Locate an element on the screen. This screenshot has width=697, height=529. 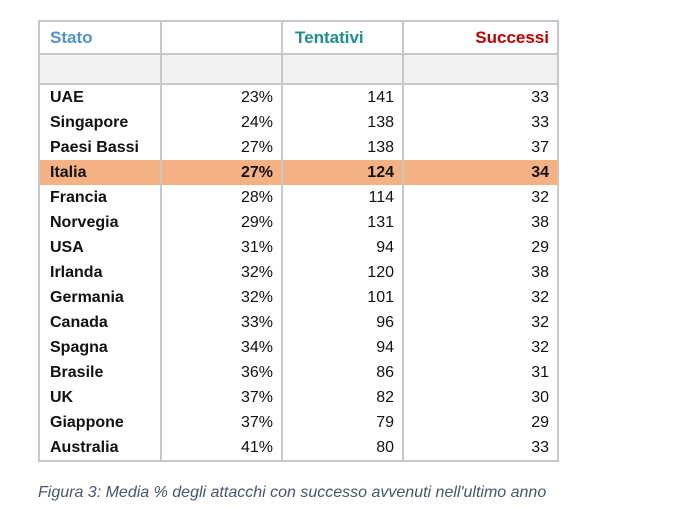
table-row: UAE 23% 141 33 is located at coordinates (298, 96).